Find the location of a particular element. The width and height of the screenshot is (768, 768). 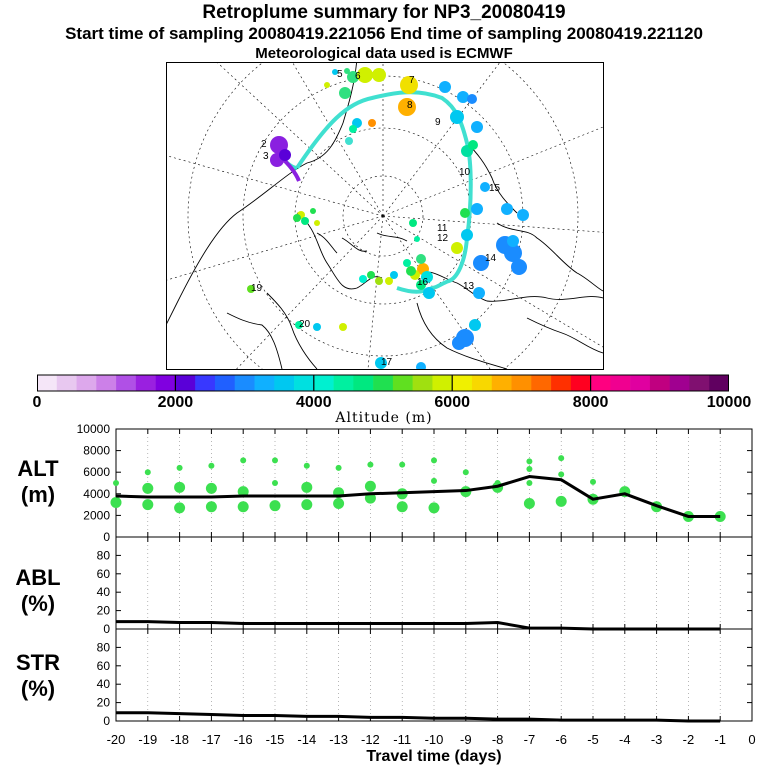

alt-mean-line is located at coordinates (418, 496).